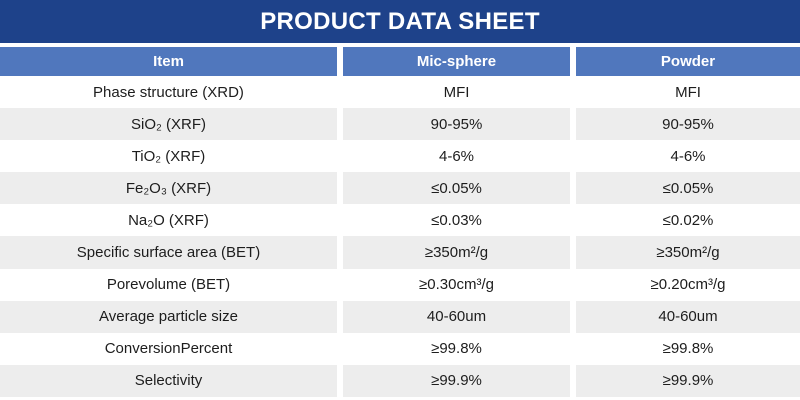 This screenshot has width=800, height=400. Describe the element at coordinates (688, 316) in the screenshot. I see `powder-cell: 40-60um` at that location.